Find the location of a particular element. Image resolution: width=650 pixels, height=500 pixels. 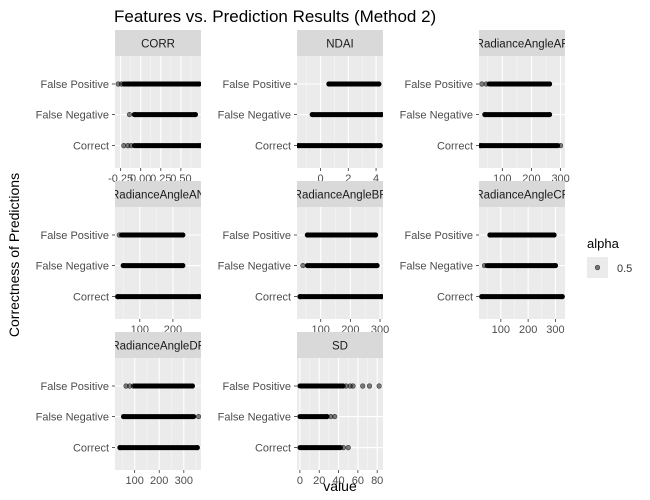

legend: alpha 0.5 is located at coordinates (609, 257).